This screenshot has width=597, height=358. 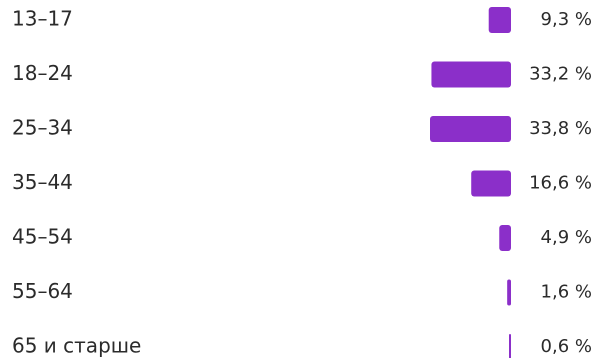 I want to click on category-label: 55–64, so click(x=42, y=291).